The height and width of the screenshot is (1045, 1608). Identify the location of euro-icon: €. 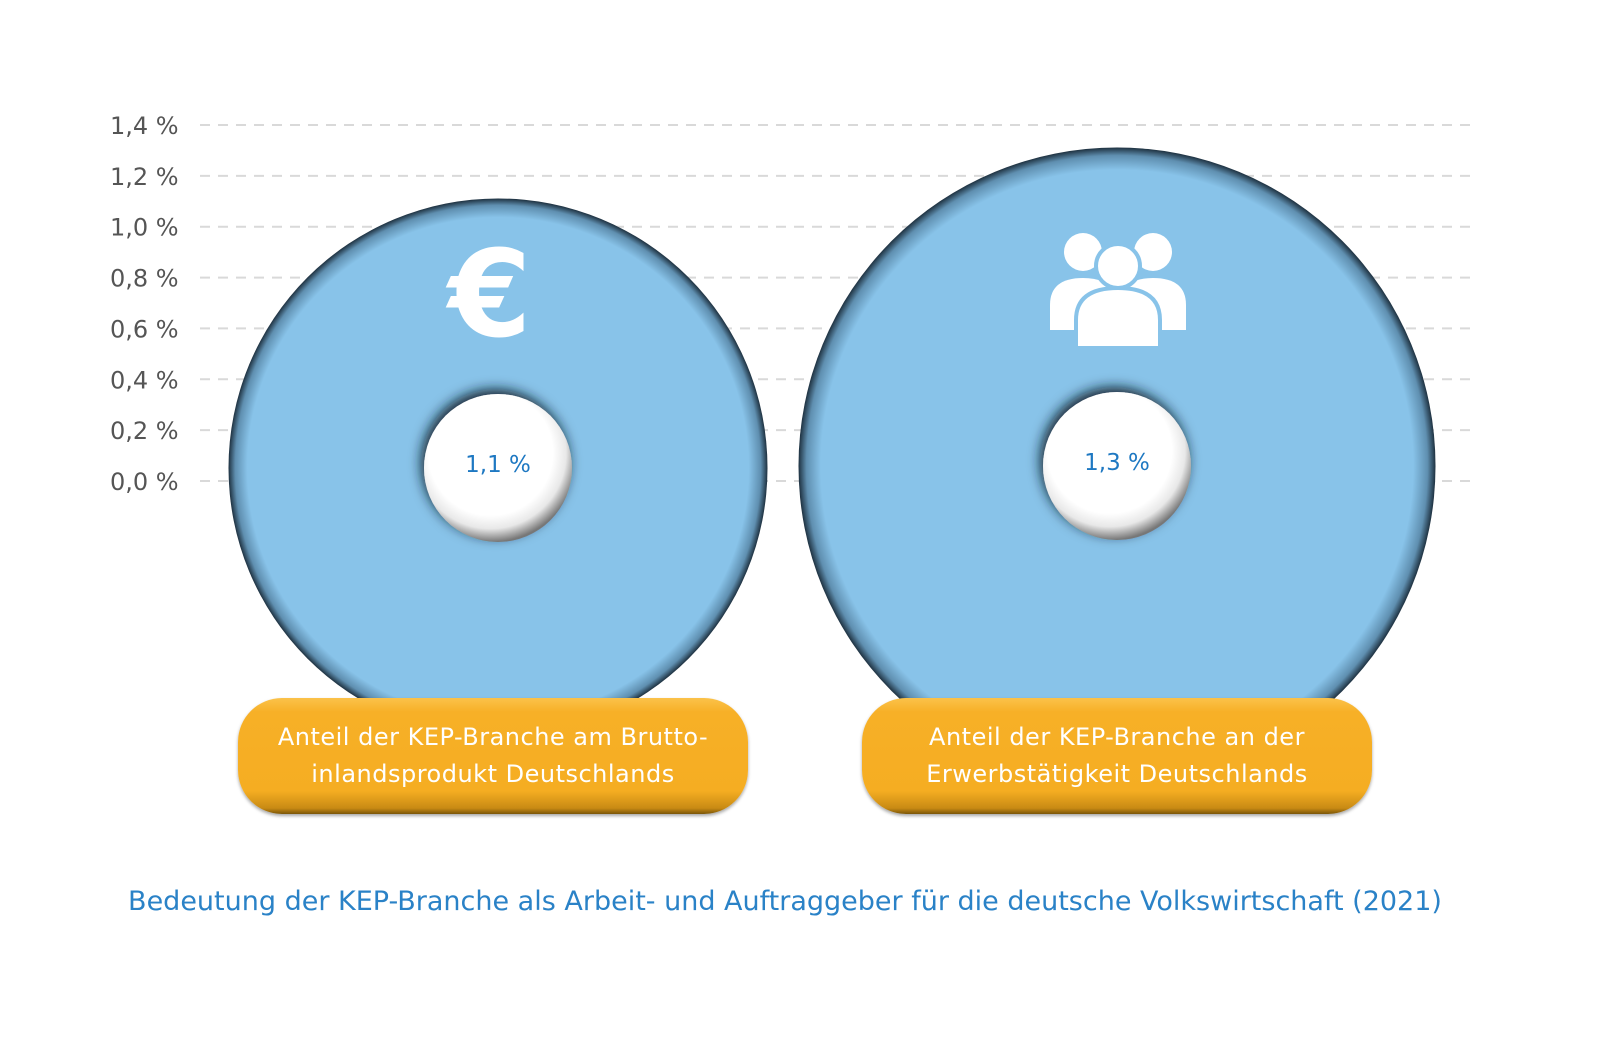
(490, 295).